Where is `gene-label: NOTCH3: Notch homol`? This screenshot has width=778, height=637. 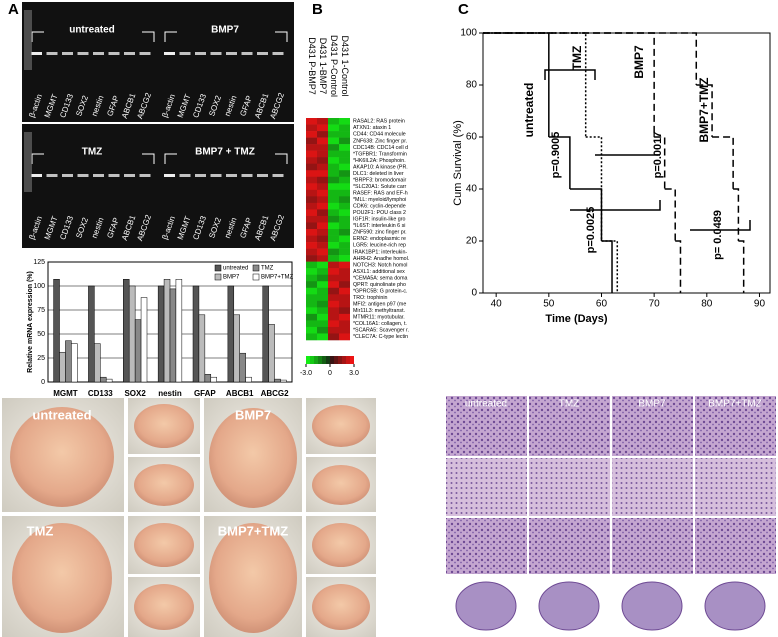
gene-label: NOTCH3: Notch homol is located at coordinates (380, 265).